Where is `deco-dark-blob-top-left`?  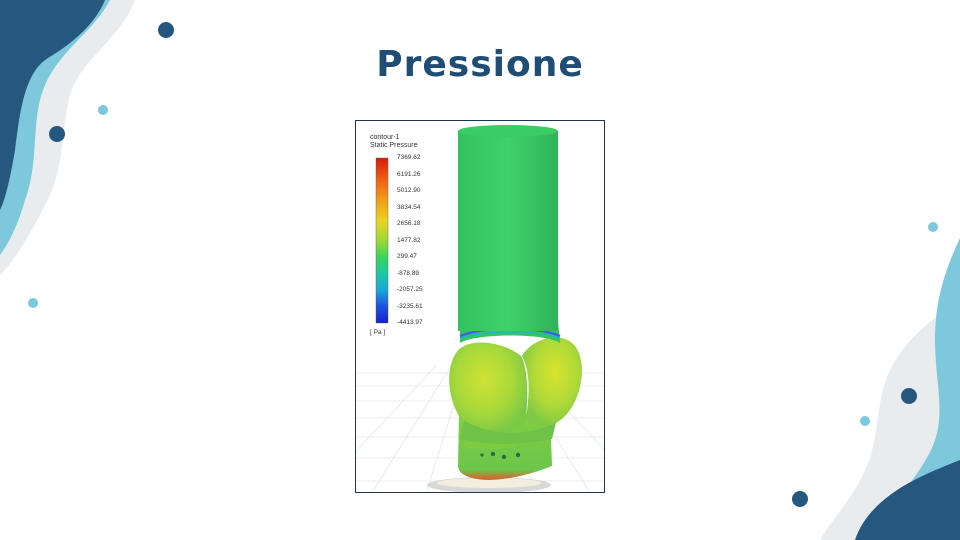 deco-dark-blob-top-left is located at coordinates (52, 105).